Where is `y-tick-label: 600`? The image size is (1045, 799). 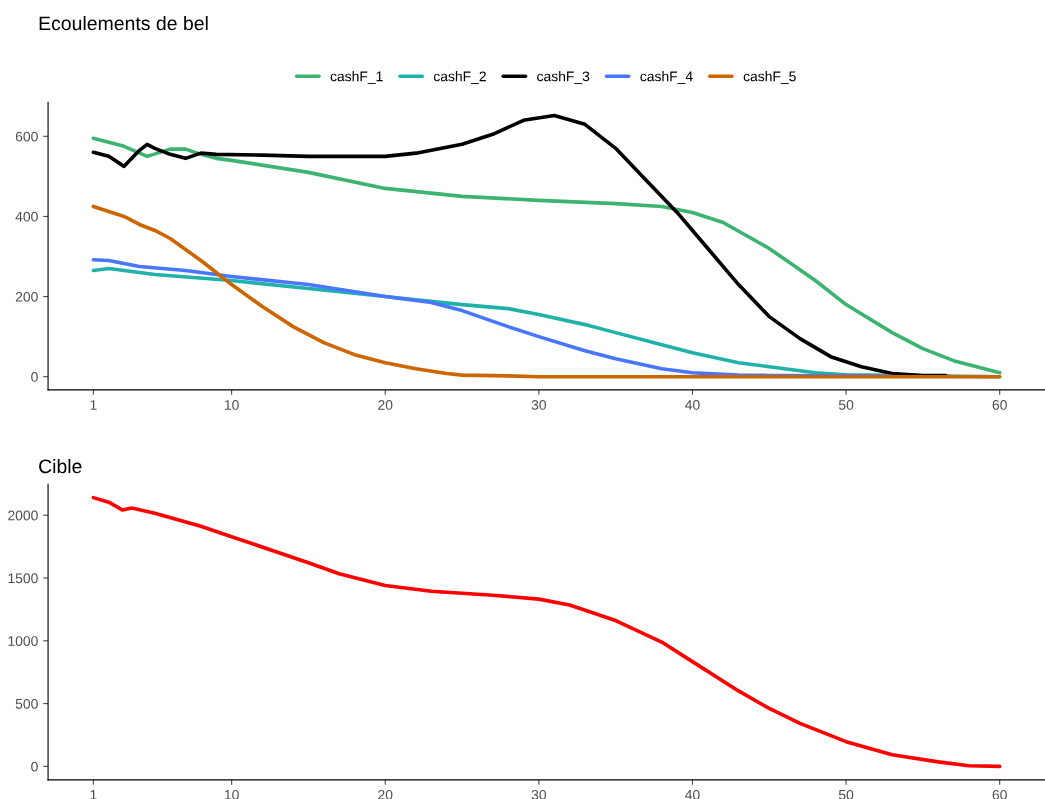
y-tick-label: 600 is located at coordinates (26, 136).